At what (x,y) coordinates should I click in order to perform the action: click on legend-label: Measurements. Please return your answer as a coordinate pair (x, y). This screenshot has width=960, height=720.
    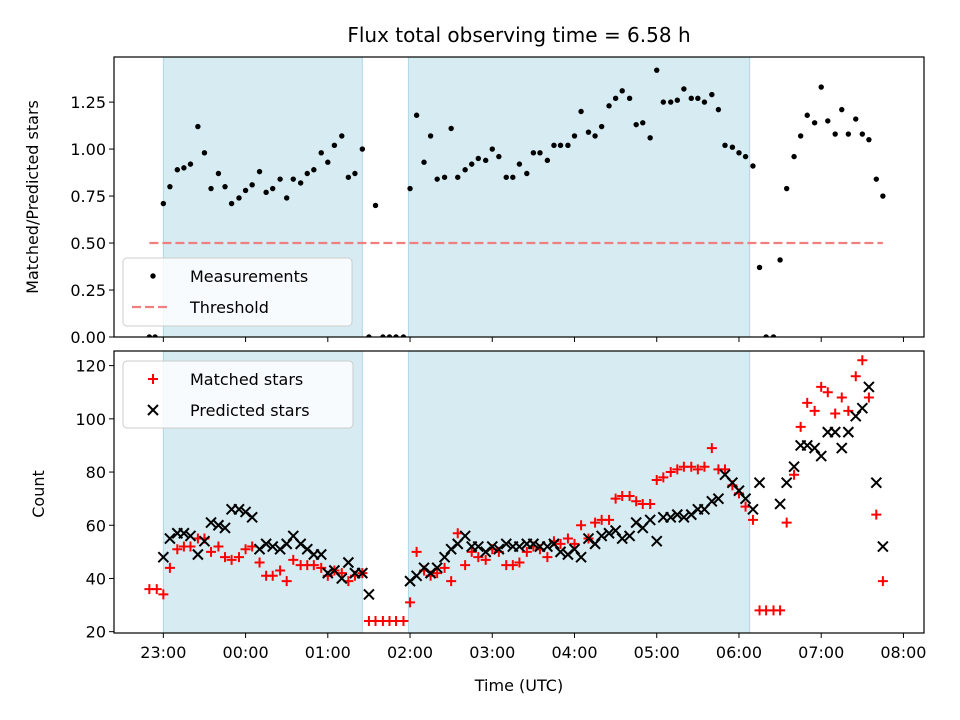
    Looking at the image, I should click on (249, 276).